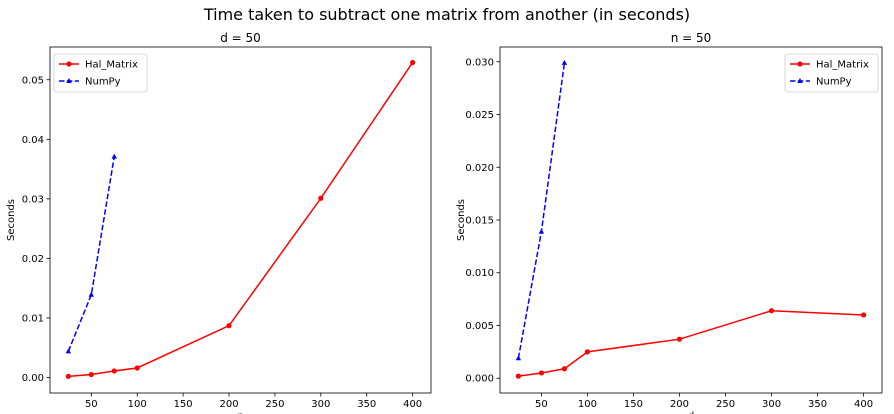 The width and height of the screenshot is (894, 414). I want to click on x-axis-label: d, so click(691, 412).